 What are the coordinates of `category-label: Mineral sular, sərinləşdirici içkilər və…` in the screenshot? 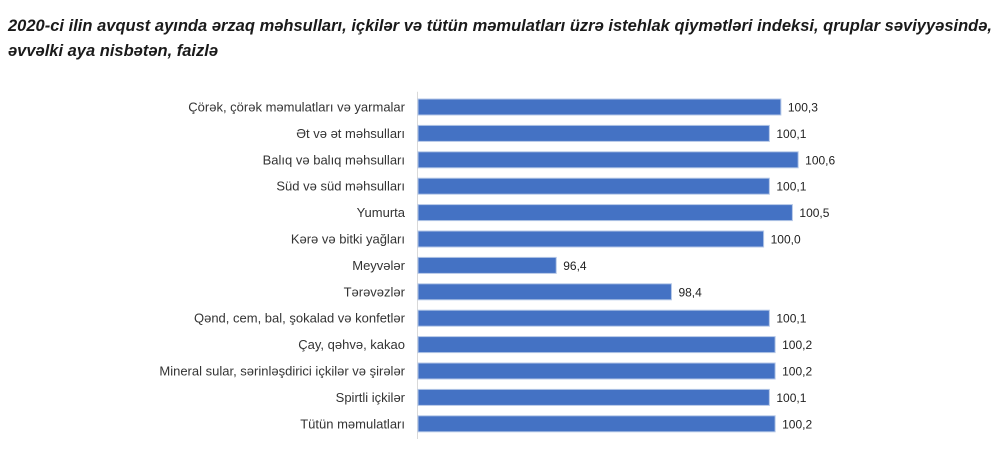 It's located at (282, 371).